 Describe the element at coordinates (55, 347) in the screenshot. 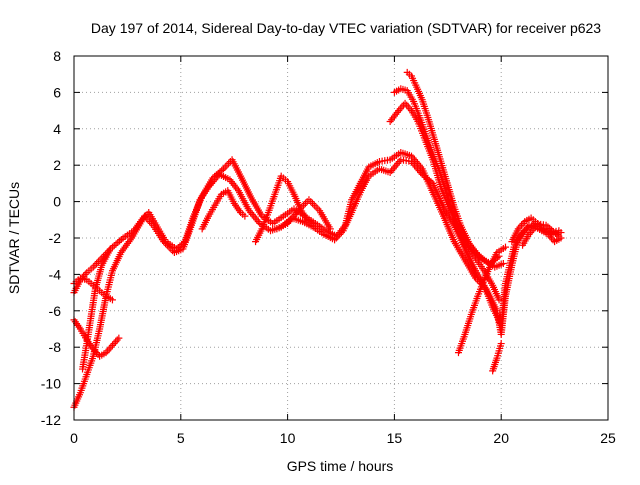

I see `y-tick-label: -8` at that location.